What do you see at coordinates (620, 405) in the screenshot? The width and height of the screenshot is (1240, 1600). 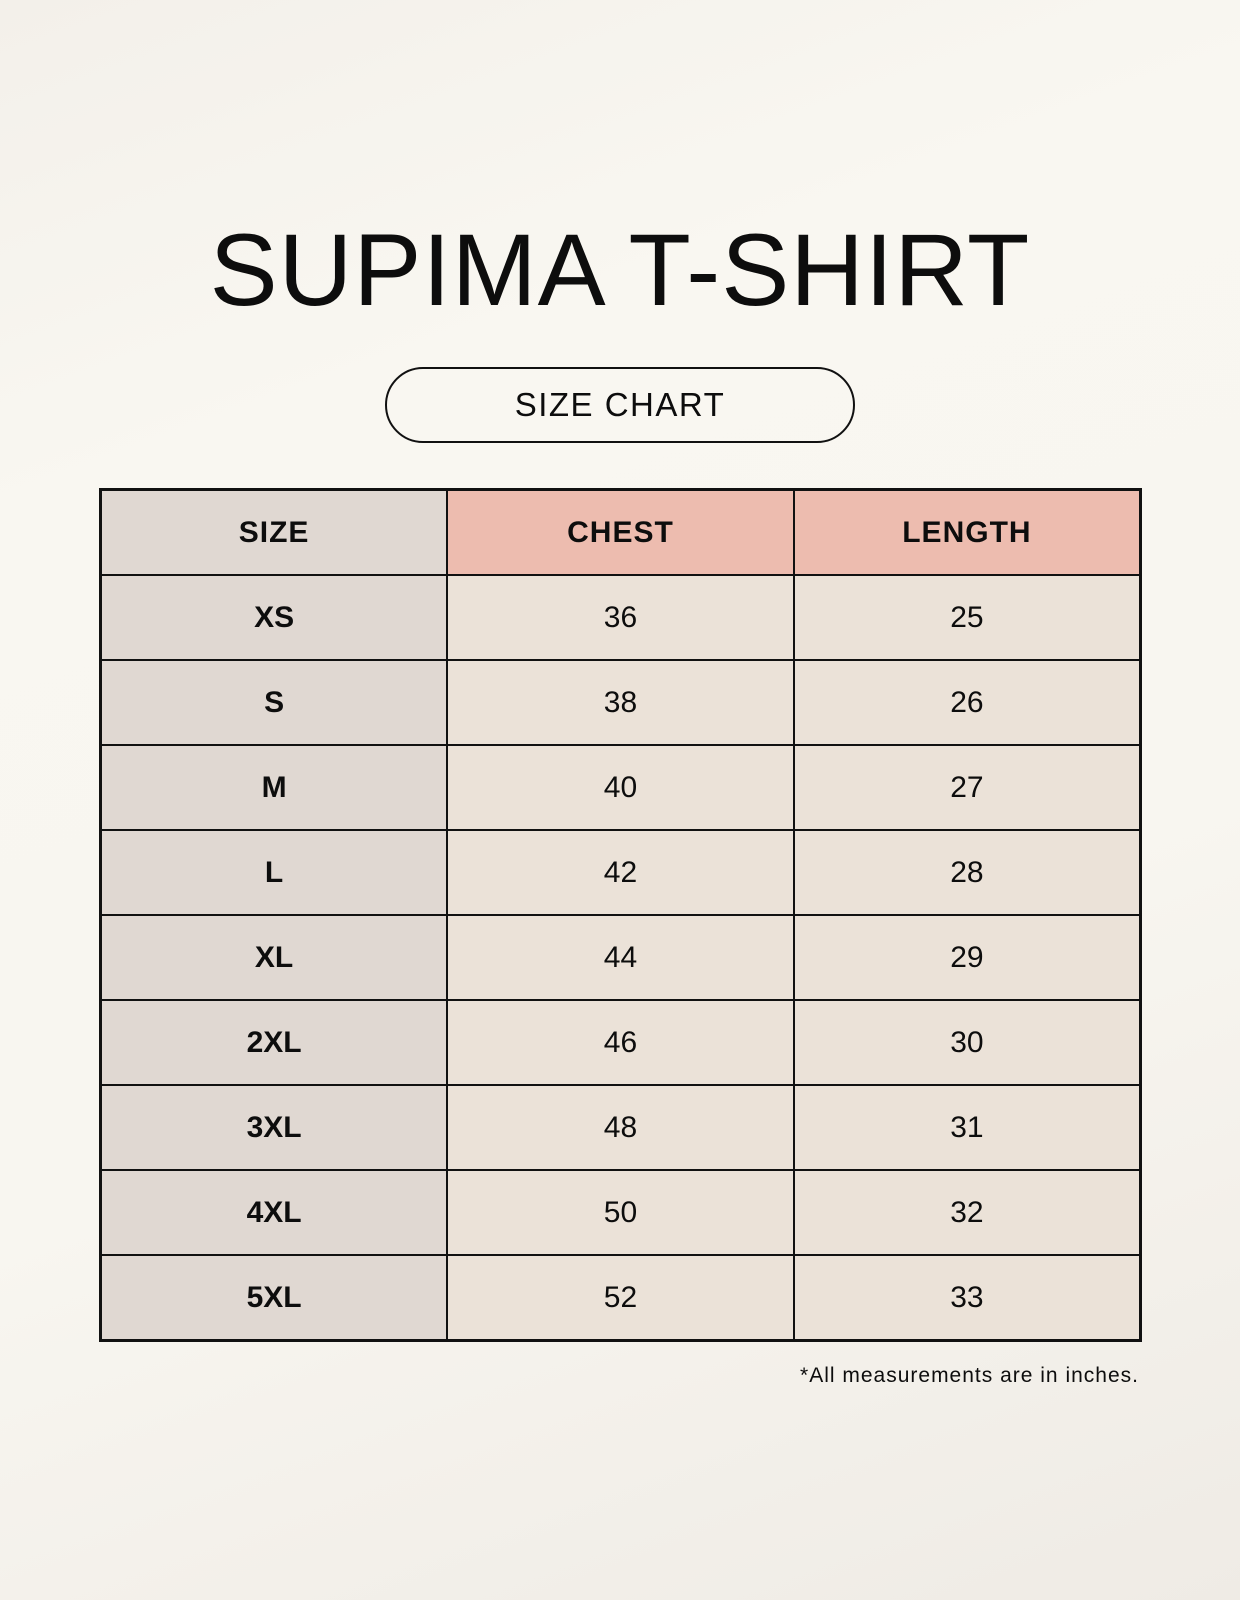 I see `size-chart-label: SIZE CHART` at bounding box center [620, 405].